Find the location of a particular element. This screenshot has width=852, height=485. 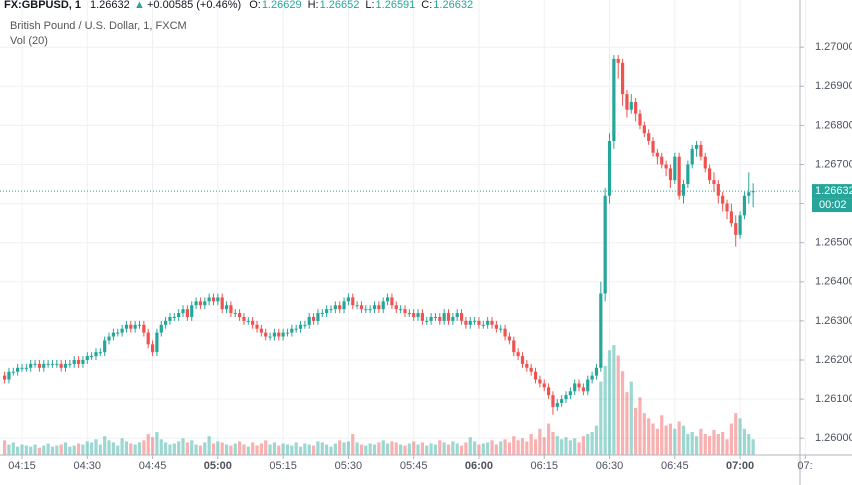

x-tick-label: 04:45 is located at coordinates (153, 466).